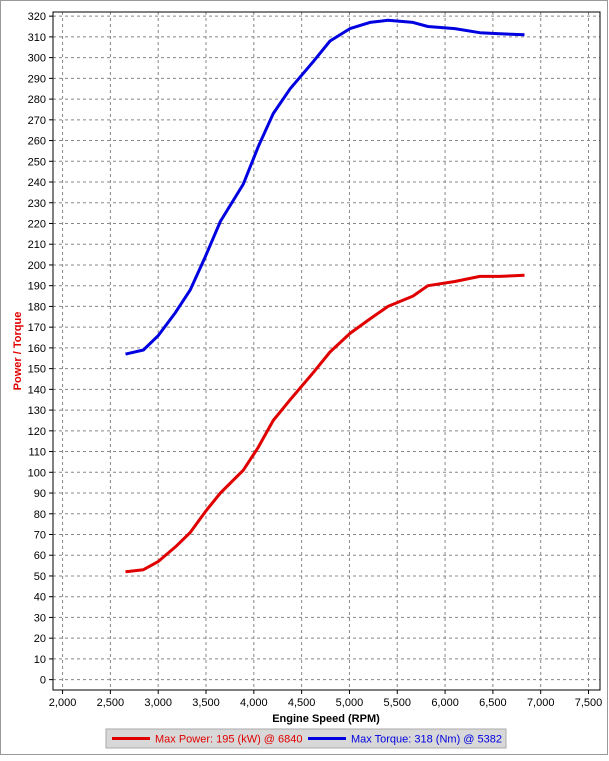 The image size is (609, 761). Describe the element at coordinates (37, 100) in the screenshot. I see `y-tick-label: 280` at that location.